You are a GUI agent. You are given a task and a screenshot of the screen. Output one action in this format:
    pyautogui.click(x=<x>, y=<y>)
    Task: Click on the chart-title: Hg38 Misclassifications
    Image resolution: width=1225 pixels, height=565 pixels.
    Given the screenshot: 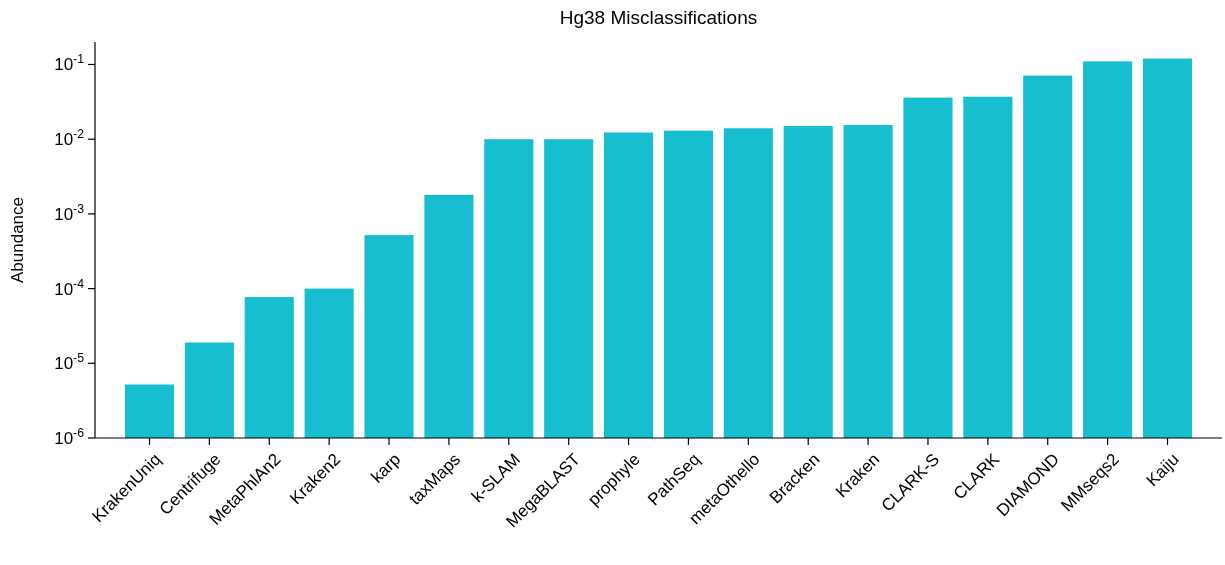 What is the action you would take?
    pyautogui.click(x=658, y=17)
    